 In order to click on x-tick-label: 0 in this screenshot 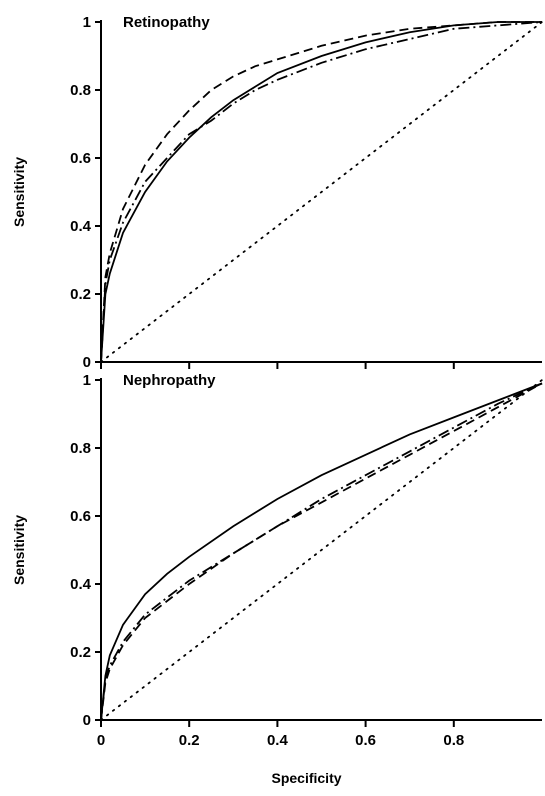, I will do `click(101, 740)`.